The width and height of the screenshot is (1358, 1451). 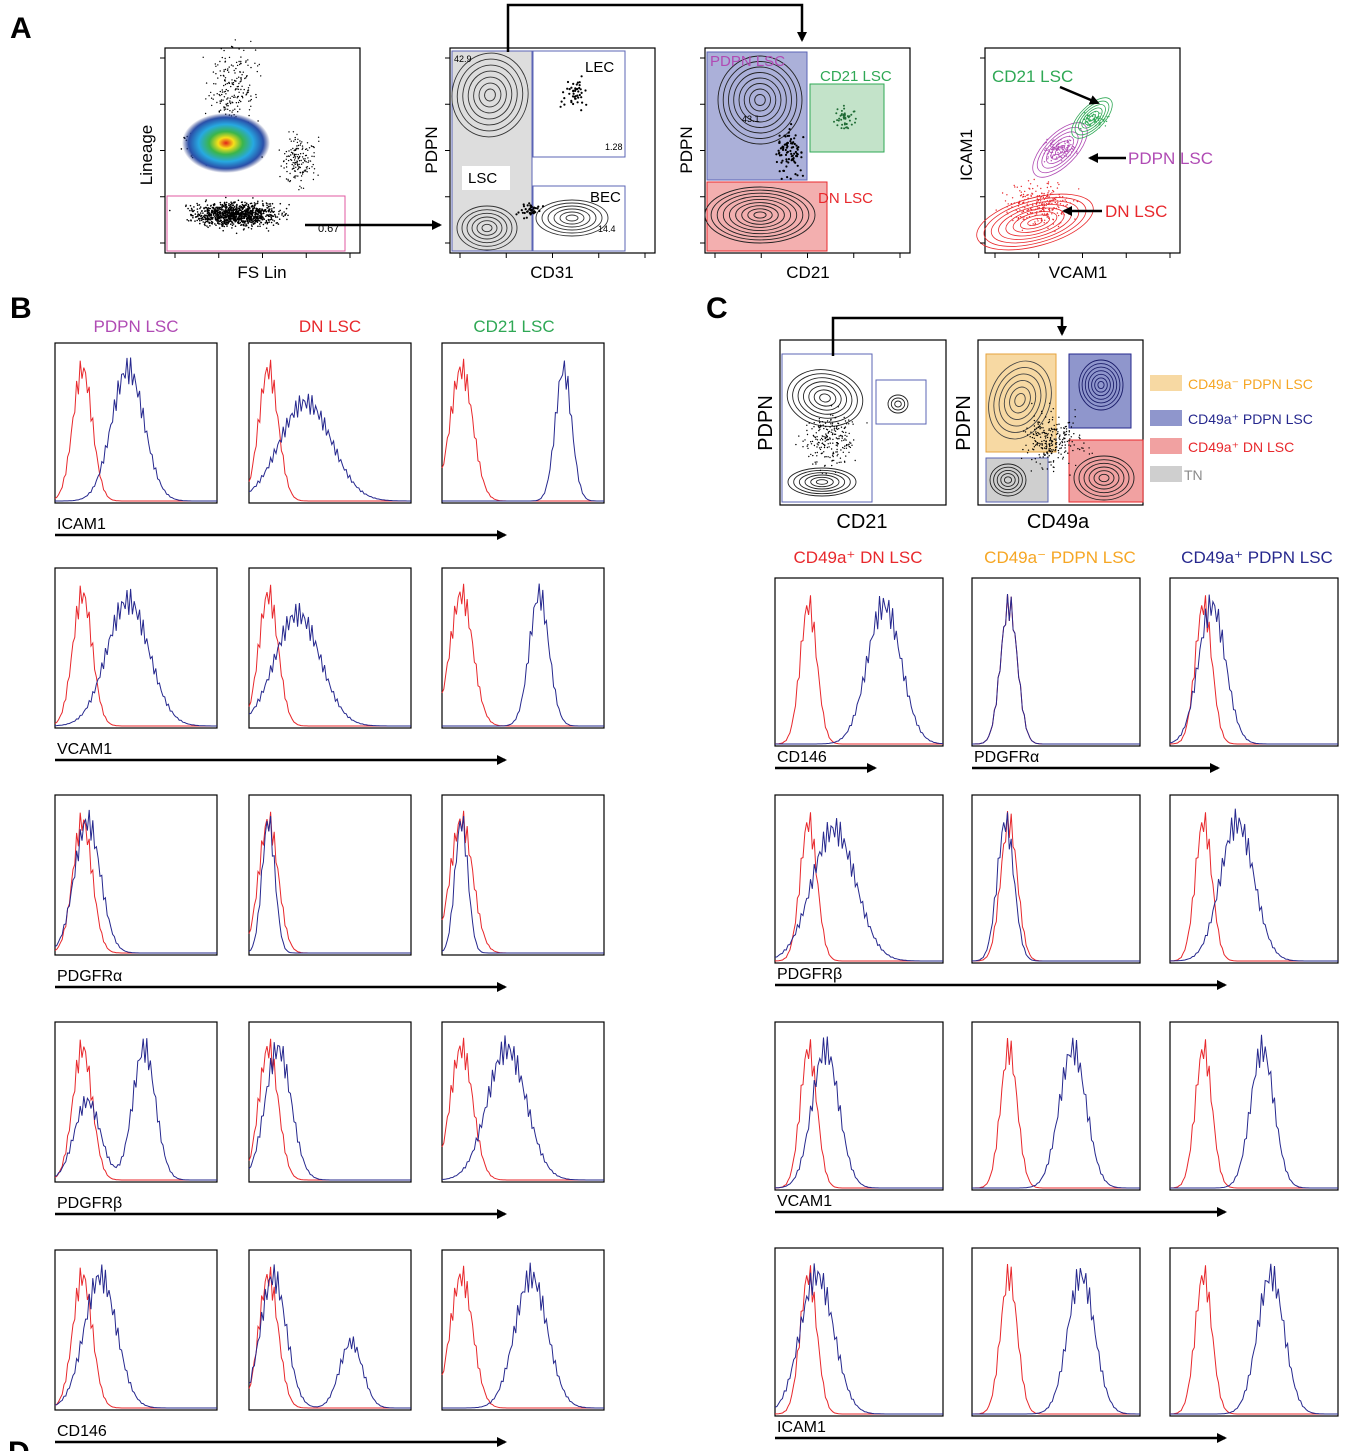 What do you see at coordinates (863, 422) in the screenshot?
I see `plot-frame` at bounding box center [863, 422].